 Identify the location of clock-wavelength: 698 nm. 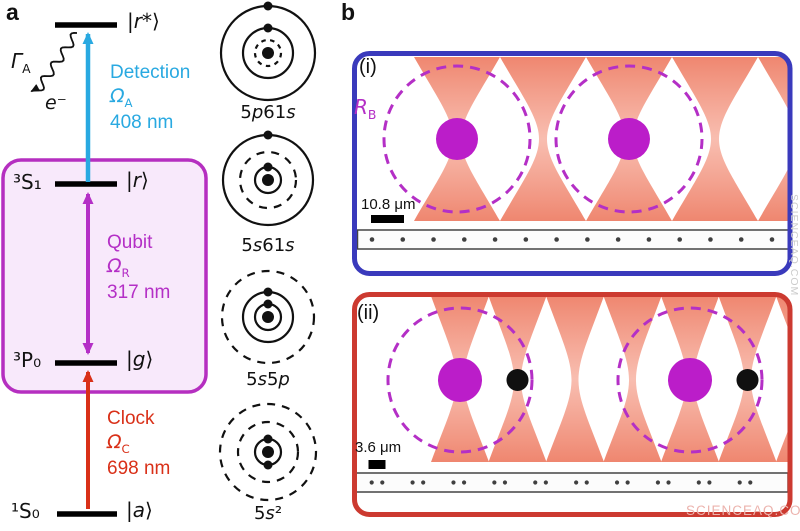
(139, 469).